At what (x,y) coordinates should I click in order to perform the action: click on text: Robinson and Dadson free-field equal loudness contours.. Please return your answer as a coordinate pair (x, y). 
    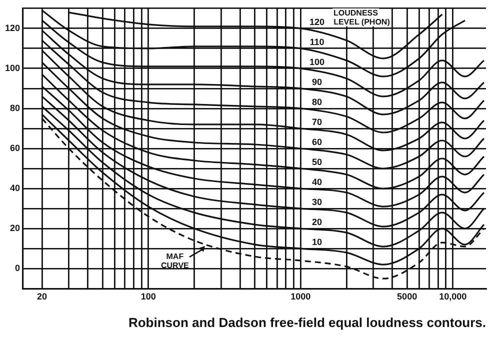
    Looking at the image, I should click on (307, 322).